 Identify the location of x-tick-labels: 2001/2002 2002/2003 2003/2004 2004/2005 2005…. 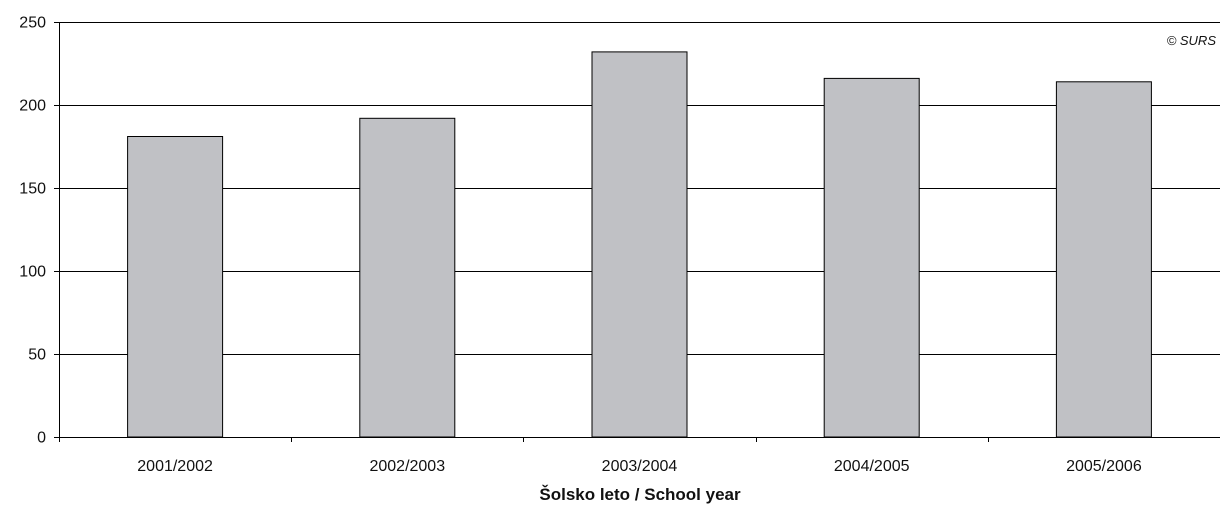
(639, 466).